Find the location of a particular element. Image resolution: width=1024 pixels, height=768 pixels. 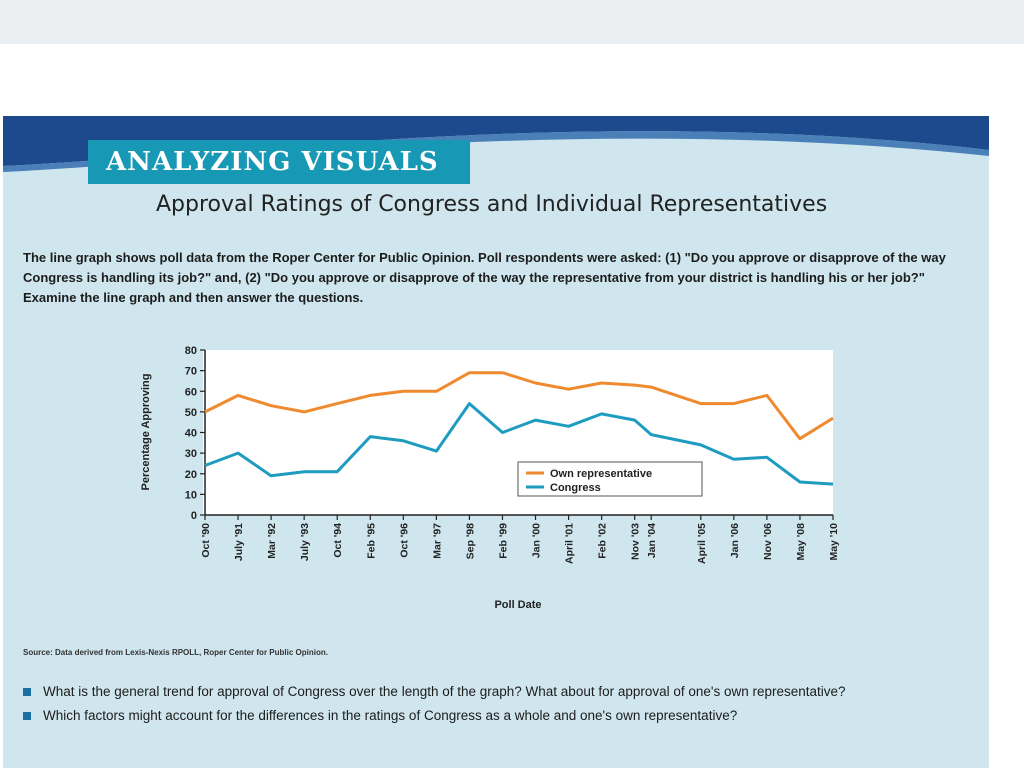

x-tick-label: May '10 is located at coordinates (834, 542).